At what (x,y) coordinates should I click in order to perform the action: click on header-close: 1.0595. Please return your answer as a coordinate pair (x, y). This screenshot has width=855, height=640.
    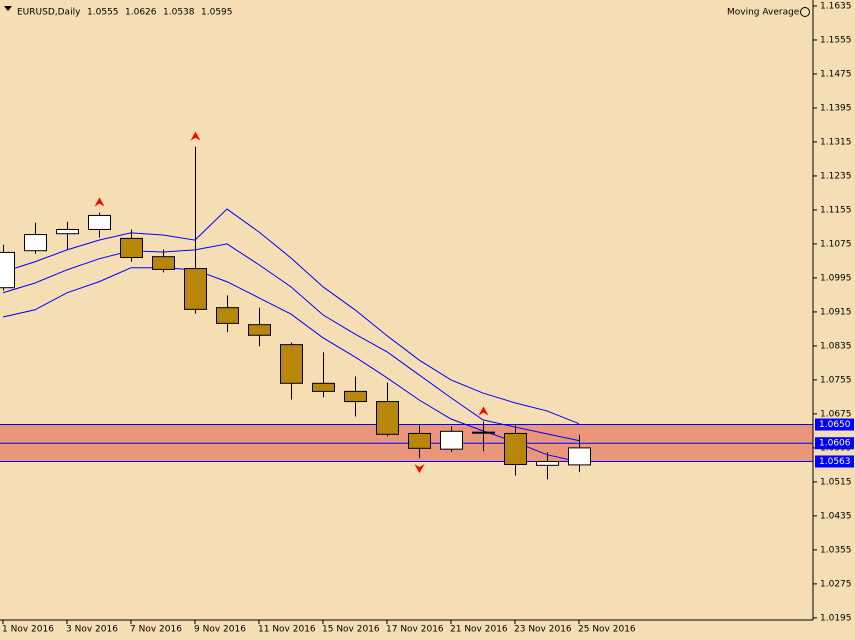
    Looking at the image, I should click on (217, 13).